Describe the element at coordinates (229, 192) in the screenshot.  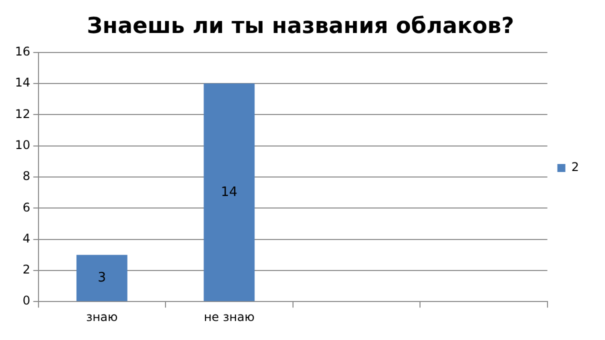
I see `data-label: 14` at that location.